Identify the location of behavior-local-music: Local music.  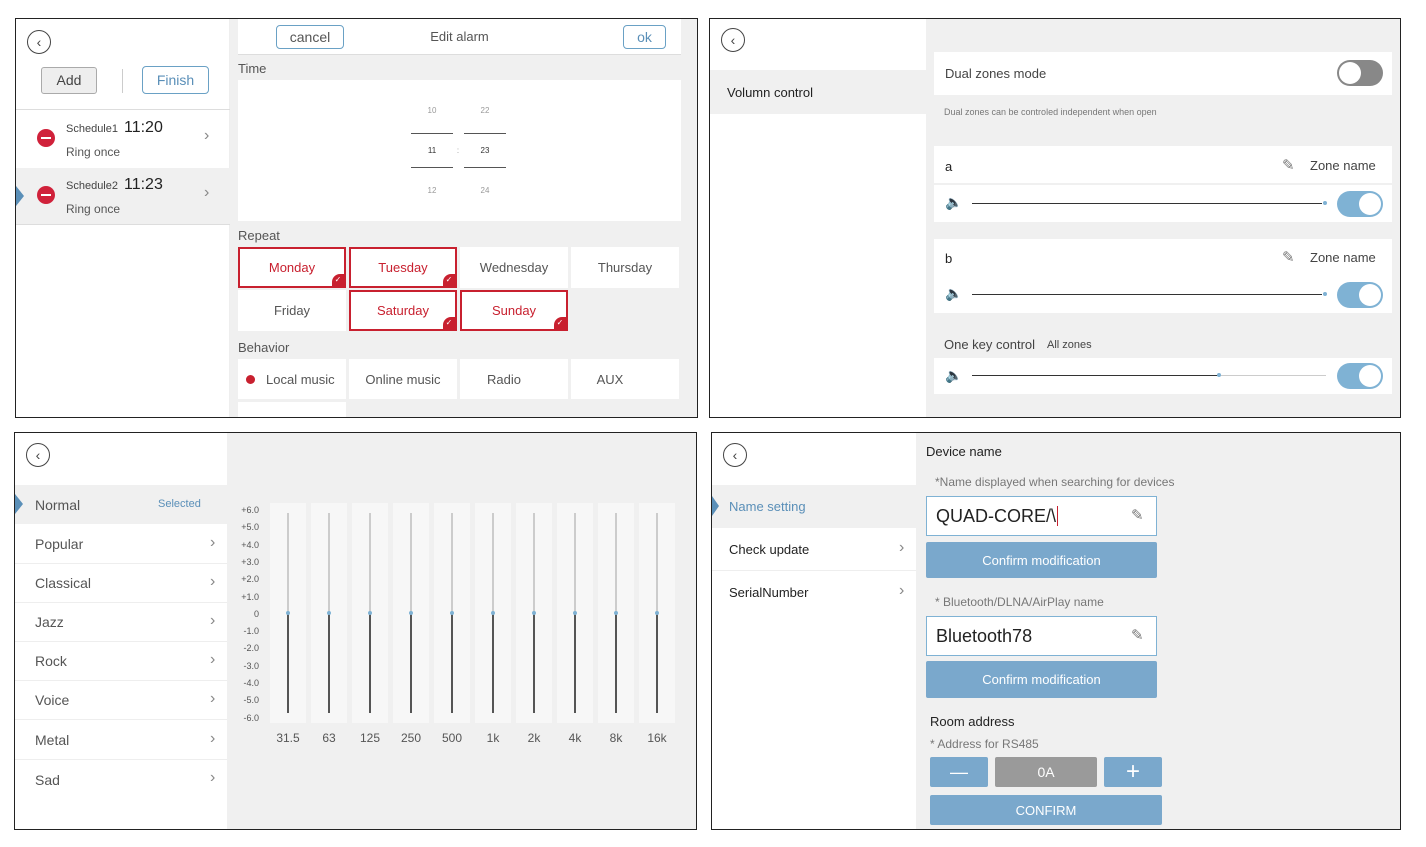
(292, 379).